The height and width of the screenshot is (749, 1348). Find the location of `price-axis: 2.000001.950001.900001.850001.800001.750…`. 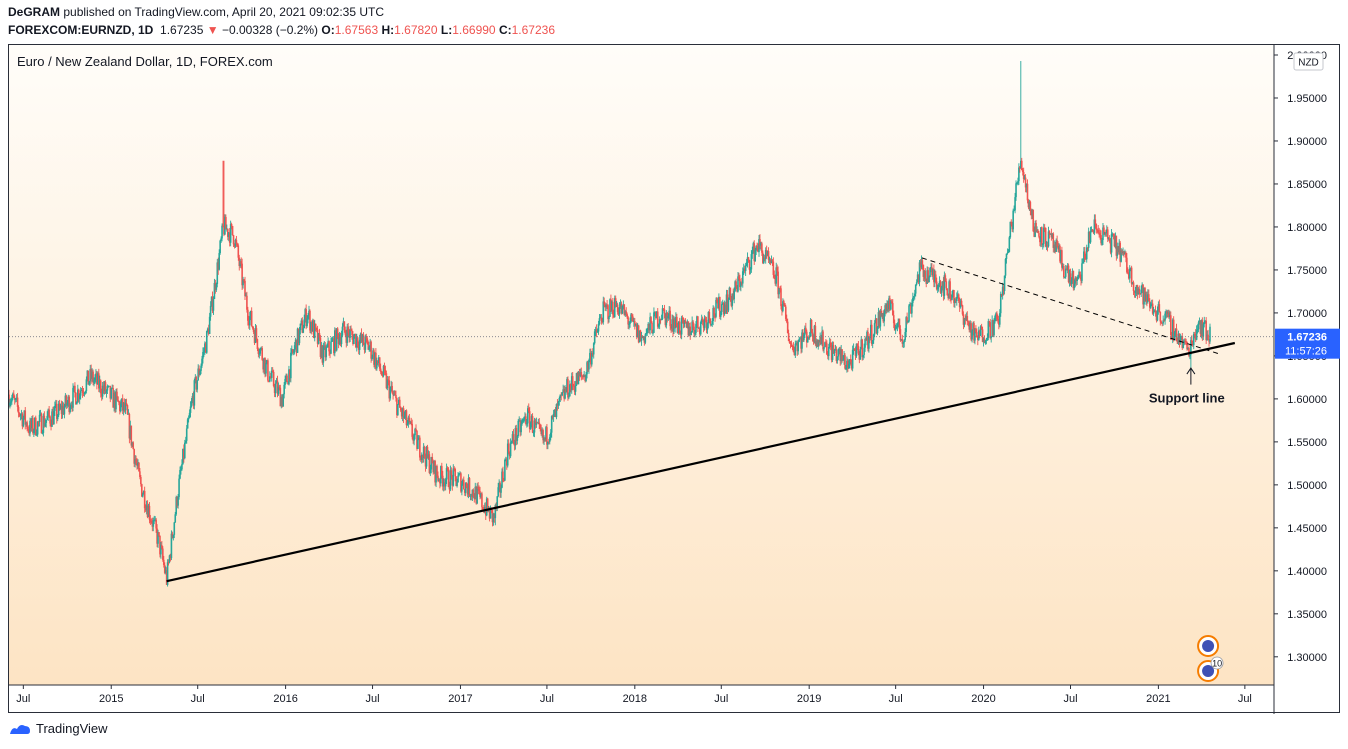

price-axis: 2.000001.950001.900001.850001.800001.750… is located at coordinates (1306, 379).